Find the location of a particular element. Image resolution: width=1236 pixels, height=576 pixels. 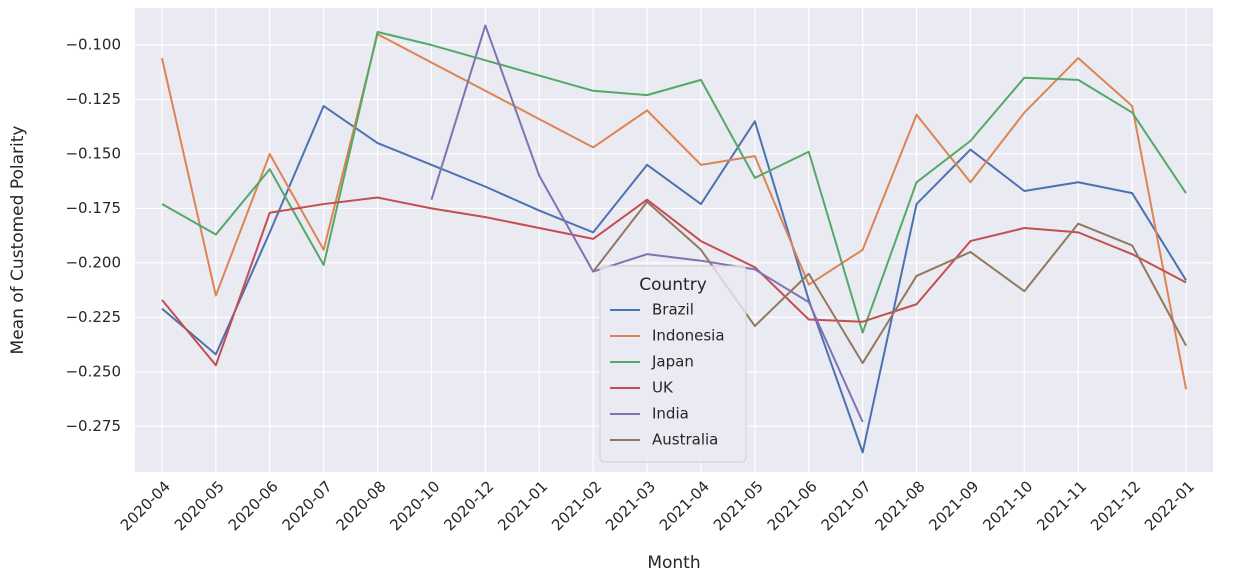

x-tick-label: 2021-12 is located at coordinates (1115, 505).